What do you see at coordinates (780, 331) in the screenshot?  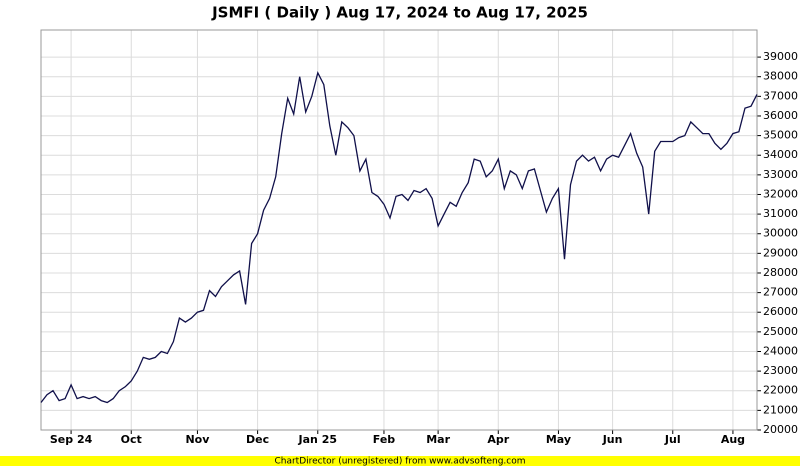 I see `y-tick-label: 25000` at bounding box center [780, 331].